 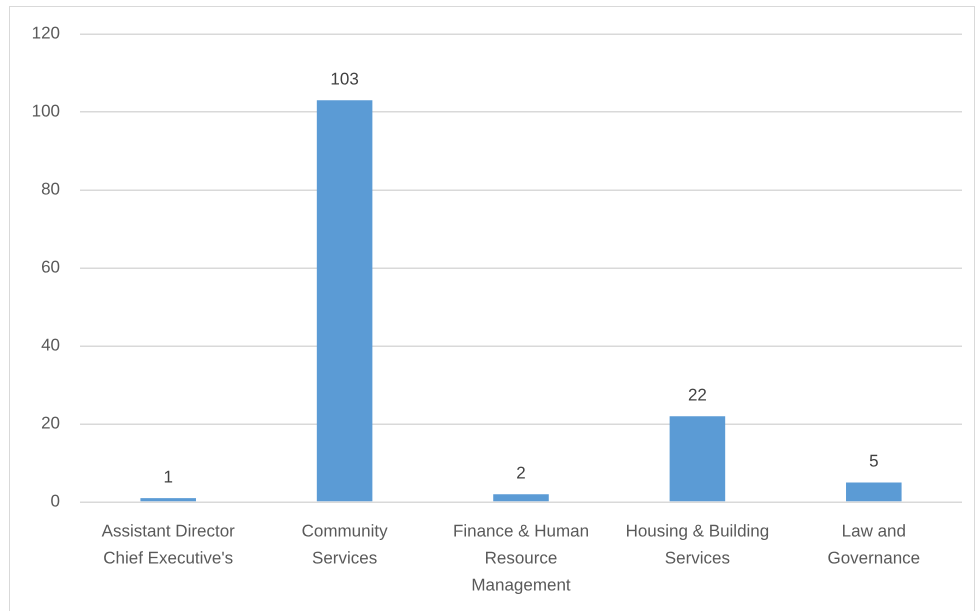 I want to click on data-label: 1, so click(x=168, y=476).